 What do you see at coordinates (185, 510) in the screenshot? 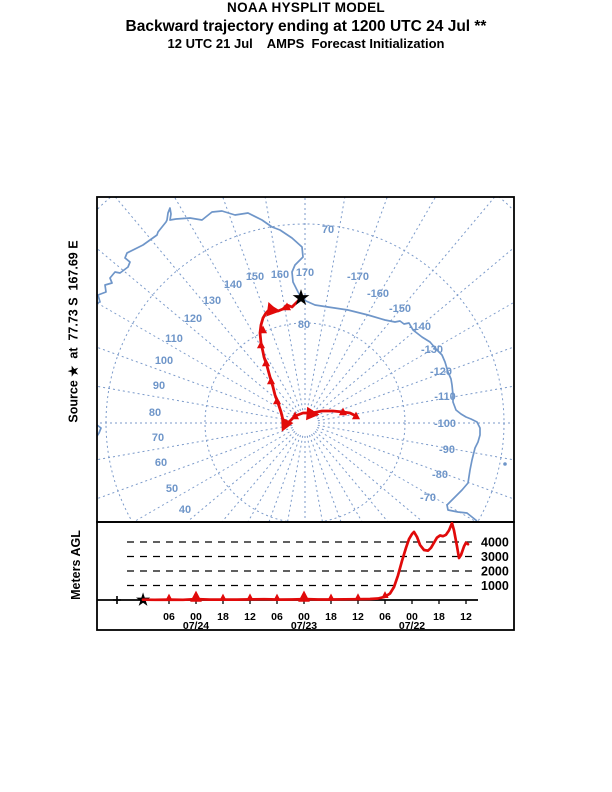
I see `longitude-label: 40` at bounding box center [185, 510].